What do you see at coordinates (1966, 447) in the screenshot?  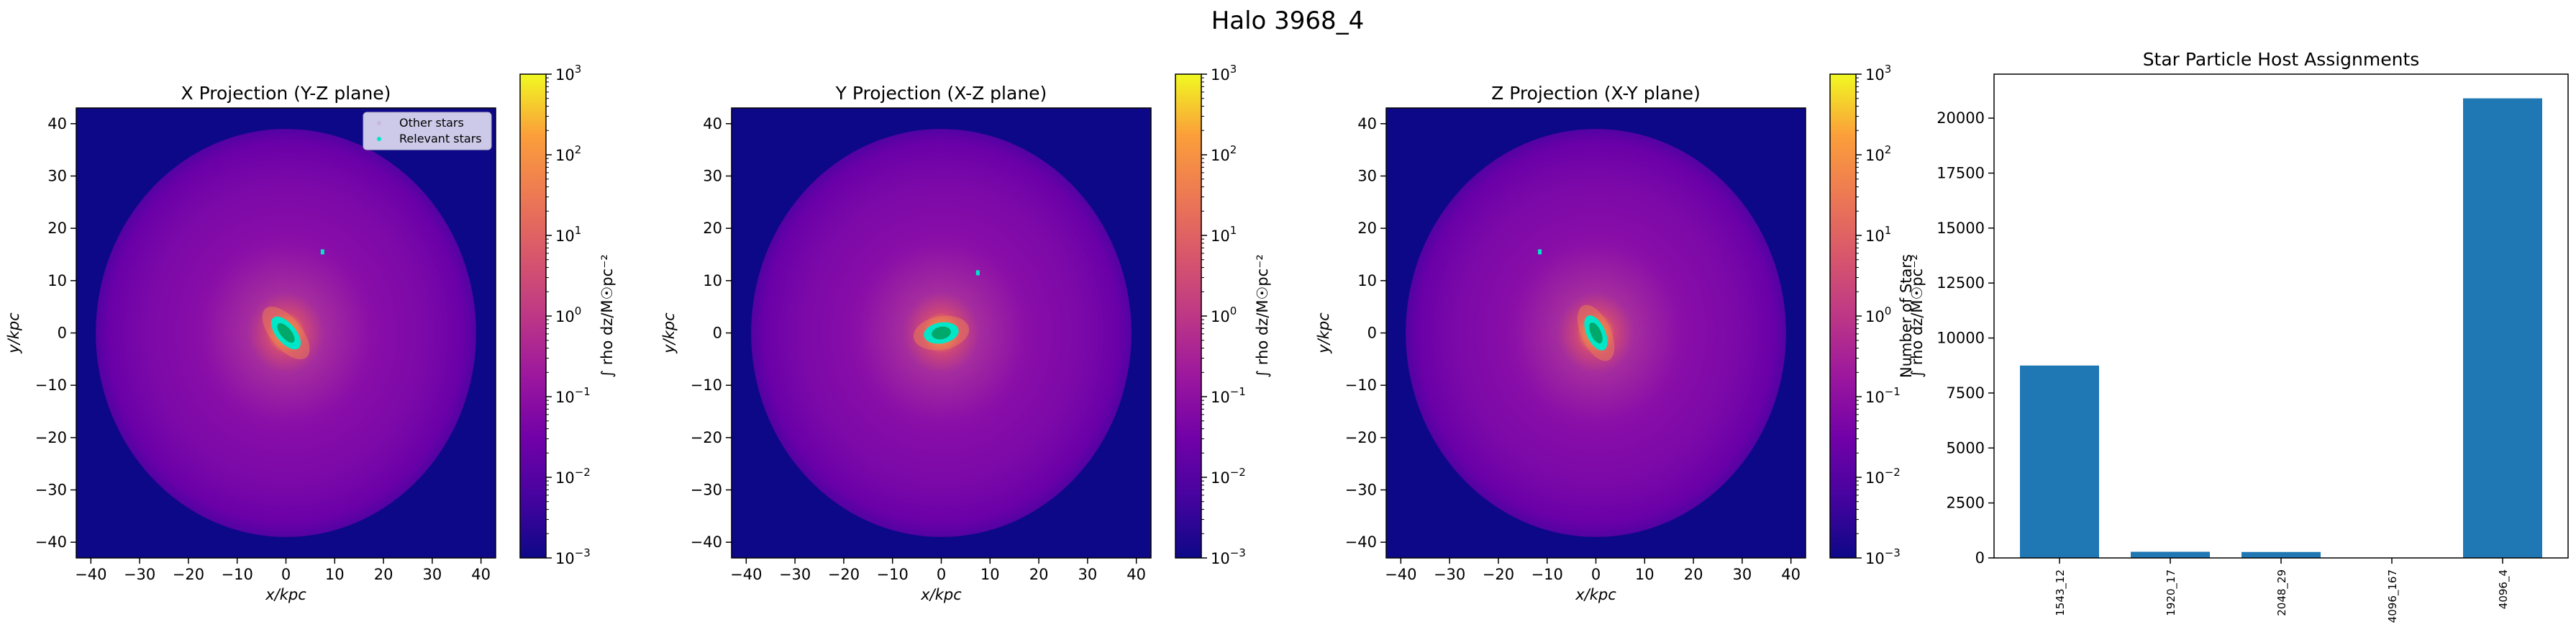 I see `y-tick-label: 5000` at bounding box center [1966, 447].